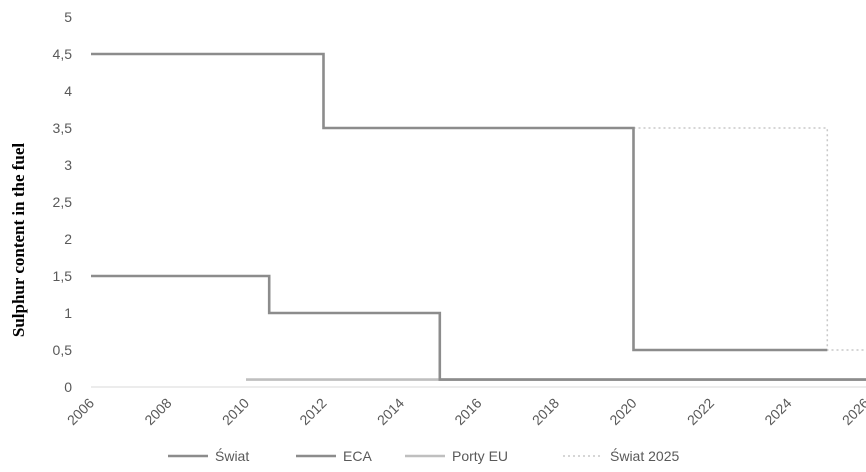  Describe the element at coordinates (63, 276) in the screenshot. I see `y-tick-label: 1,5` at that location.